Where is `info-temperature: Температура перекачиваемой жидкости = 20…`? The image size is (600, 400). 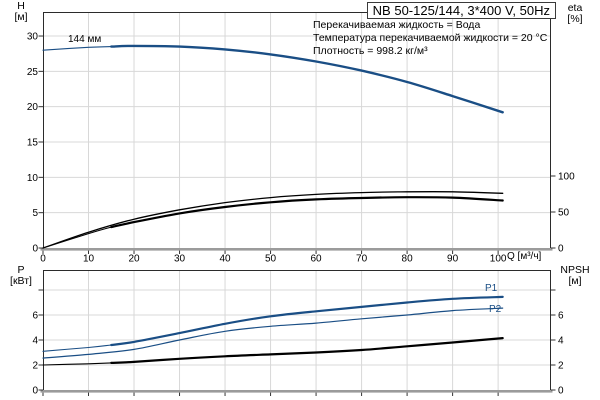 info-temperature: Температура перекачиваемой жидкости = 20… is located at coordinates (430, 38).